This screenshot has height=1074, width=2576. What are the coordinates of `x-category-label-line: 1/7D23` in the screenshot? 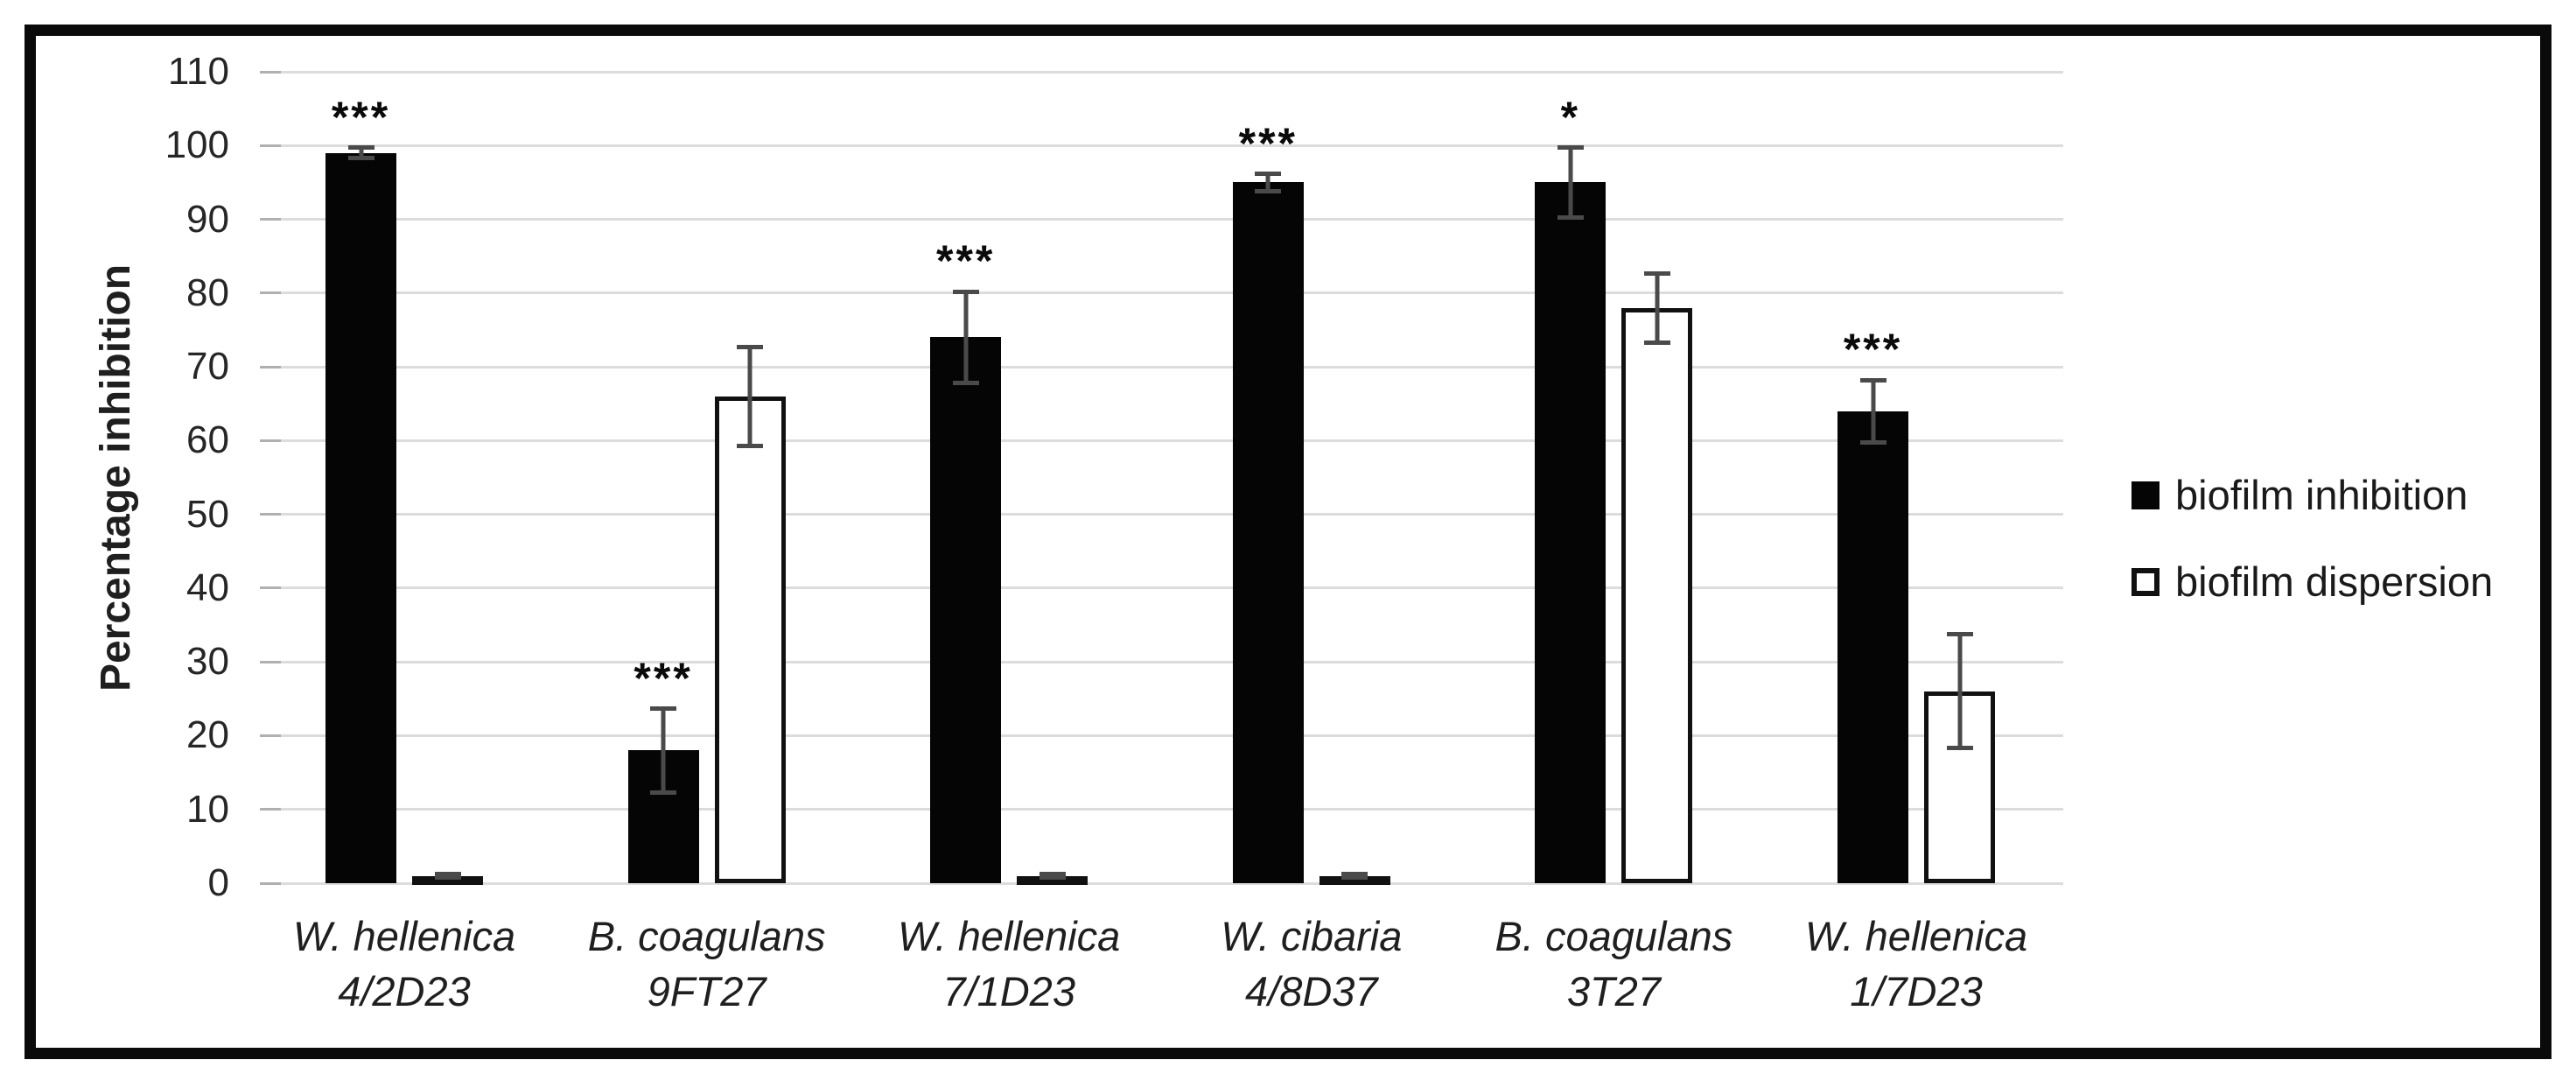 It's located at (1916, 991).